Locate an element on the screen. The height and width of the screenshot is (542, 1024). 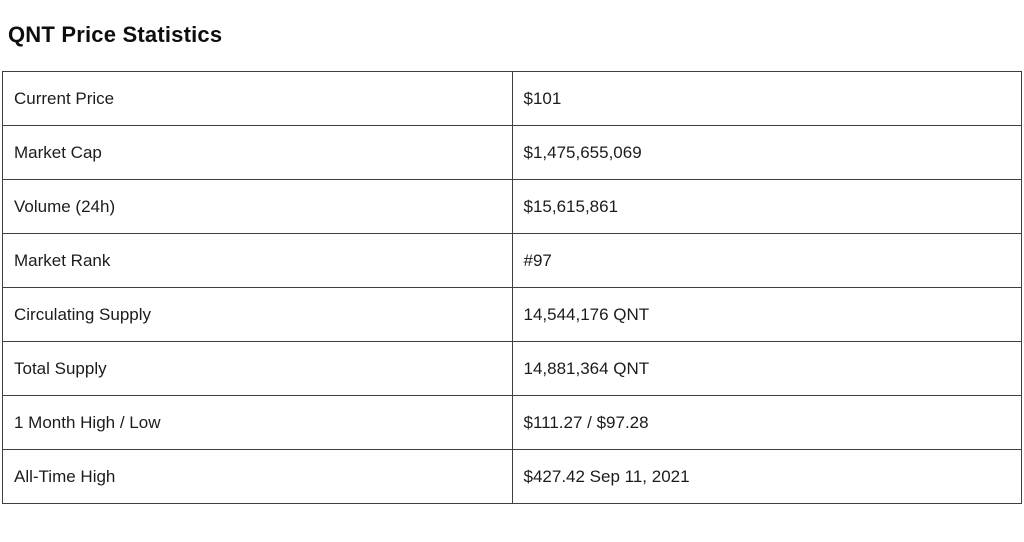
stat-value-volume-24h: $15,615,861 is located at coordinates (766, 206).